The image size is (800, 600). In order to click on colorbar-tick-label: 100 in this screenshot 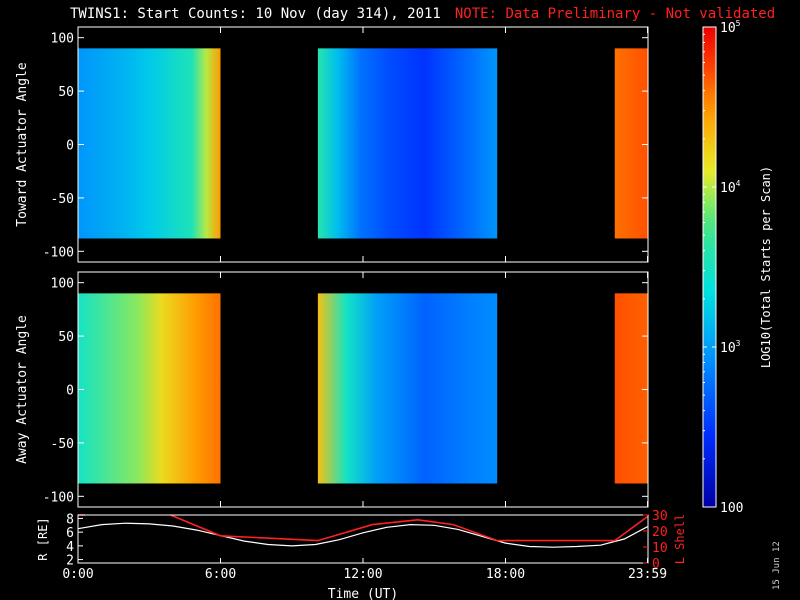, I will do `click(731, 508)`.